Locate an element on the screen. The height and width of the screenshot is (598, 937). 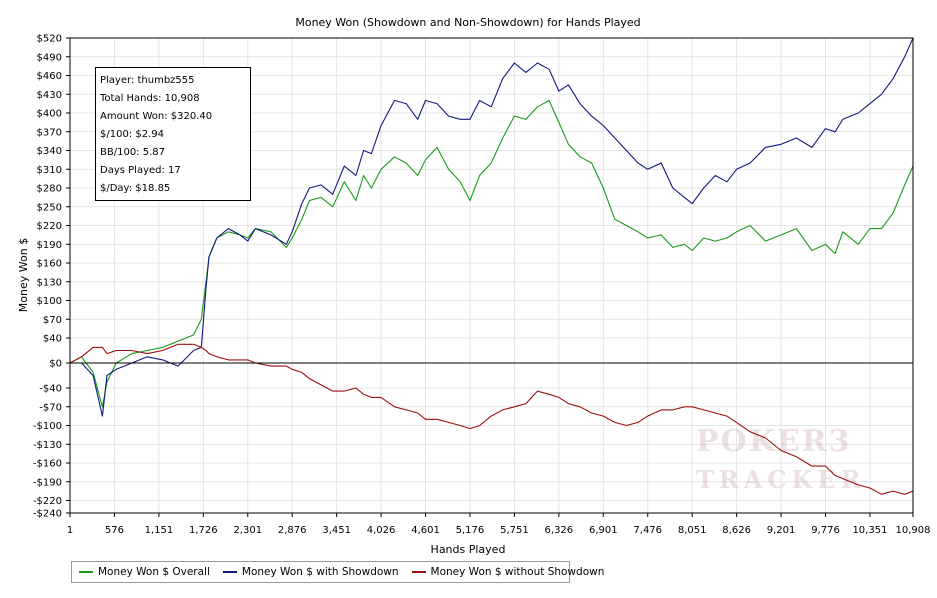
stat-days-played: Days Played: 17 is located at coordinates (140, 170).